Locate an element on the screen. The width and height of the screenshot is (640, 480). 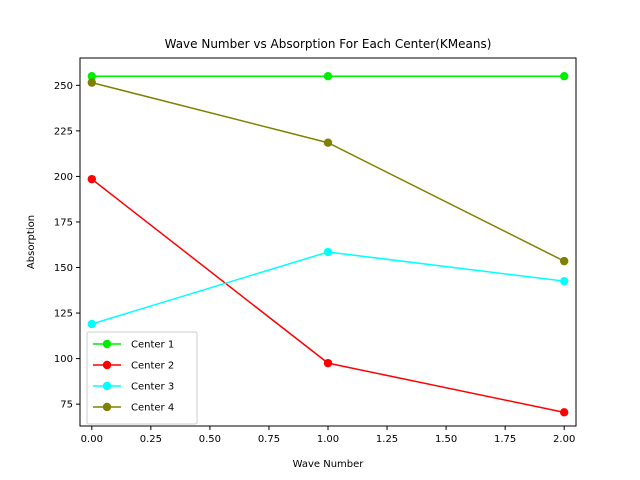
x-tick-label: 1.75 is located at coordinates (505, 439).